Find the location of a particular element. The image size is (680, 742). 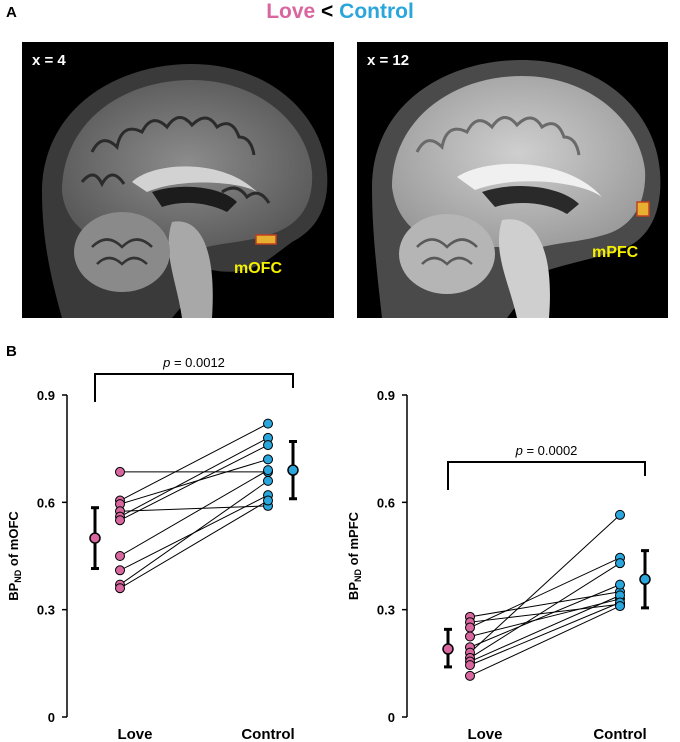

y-axis-label: BPND of mPFC is located at coordinates (354, 555).